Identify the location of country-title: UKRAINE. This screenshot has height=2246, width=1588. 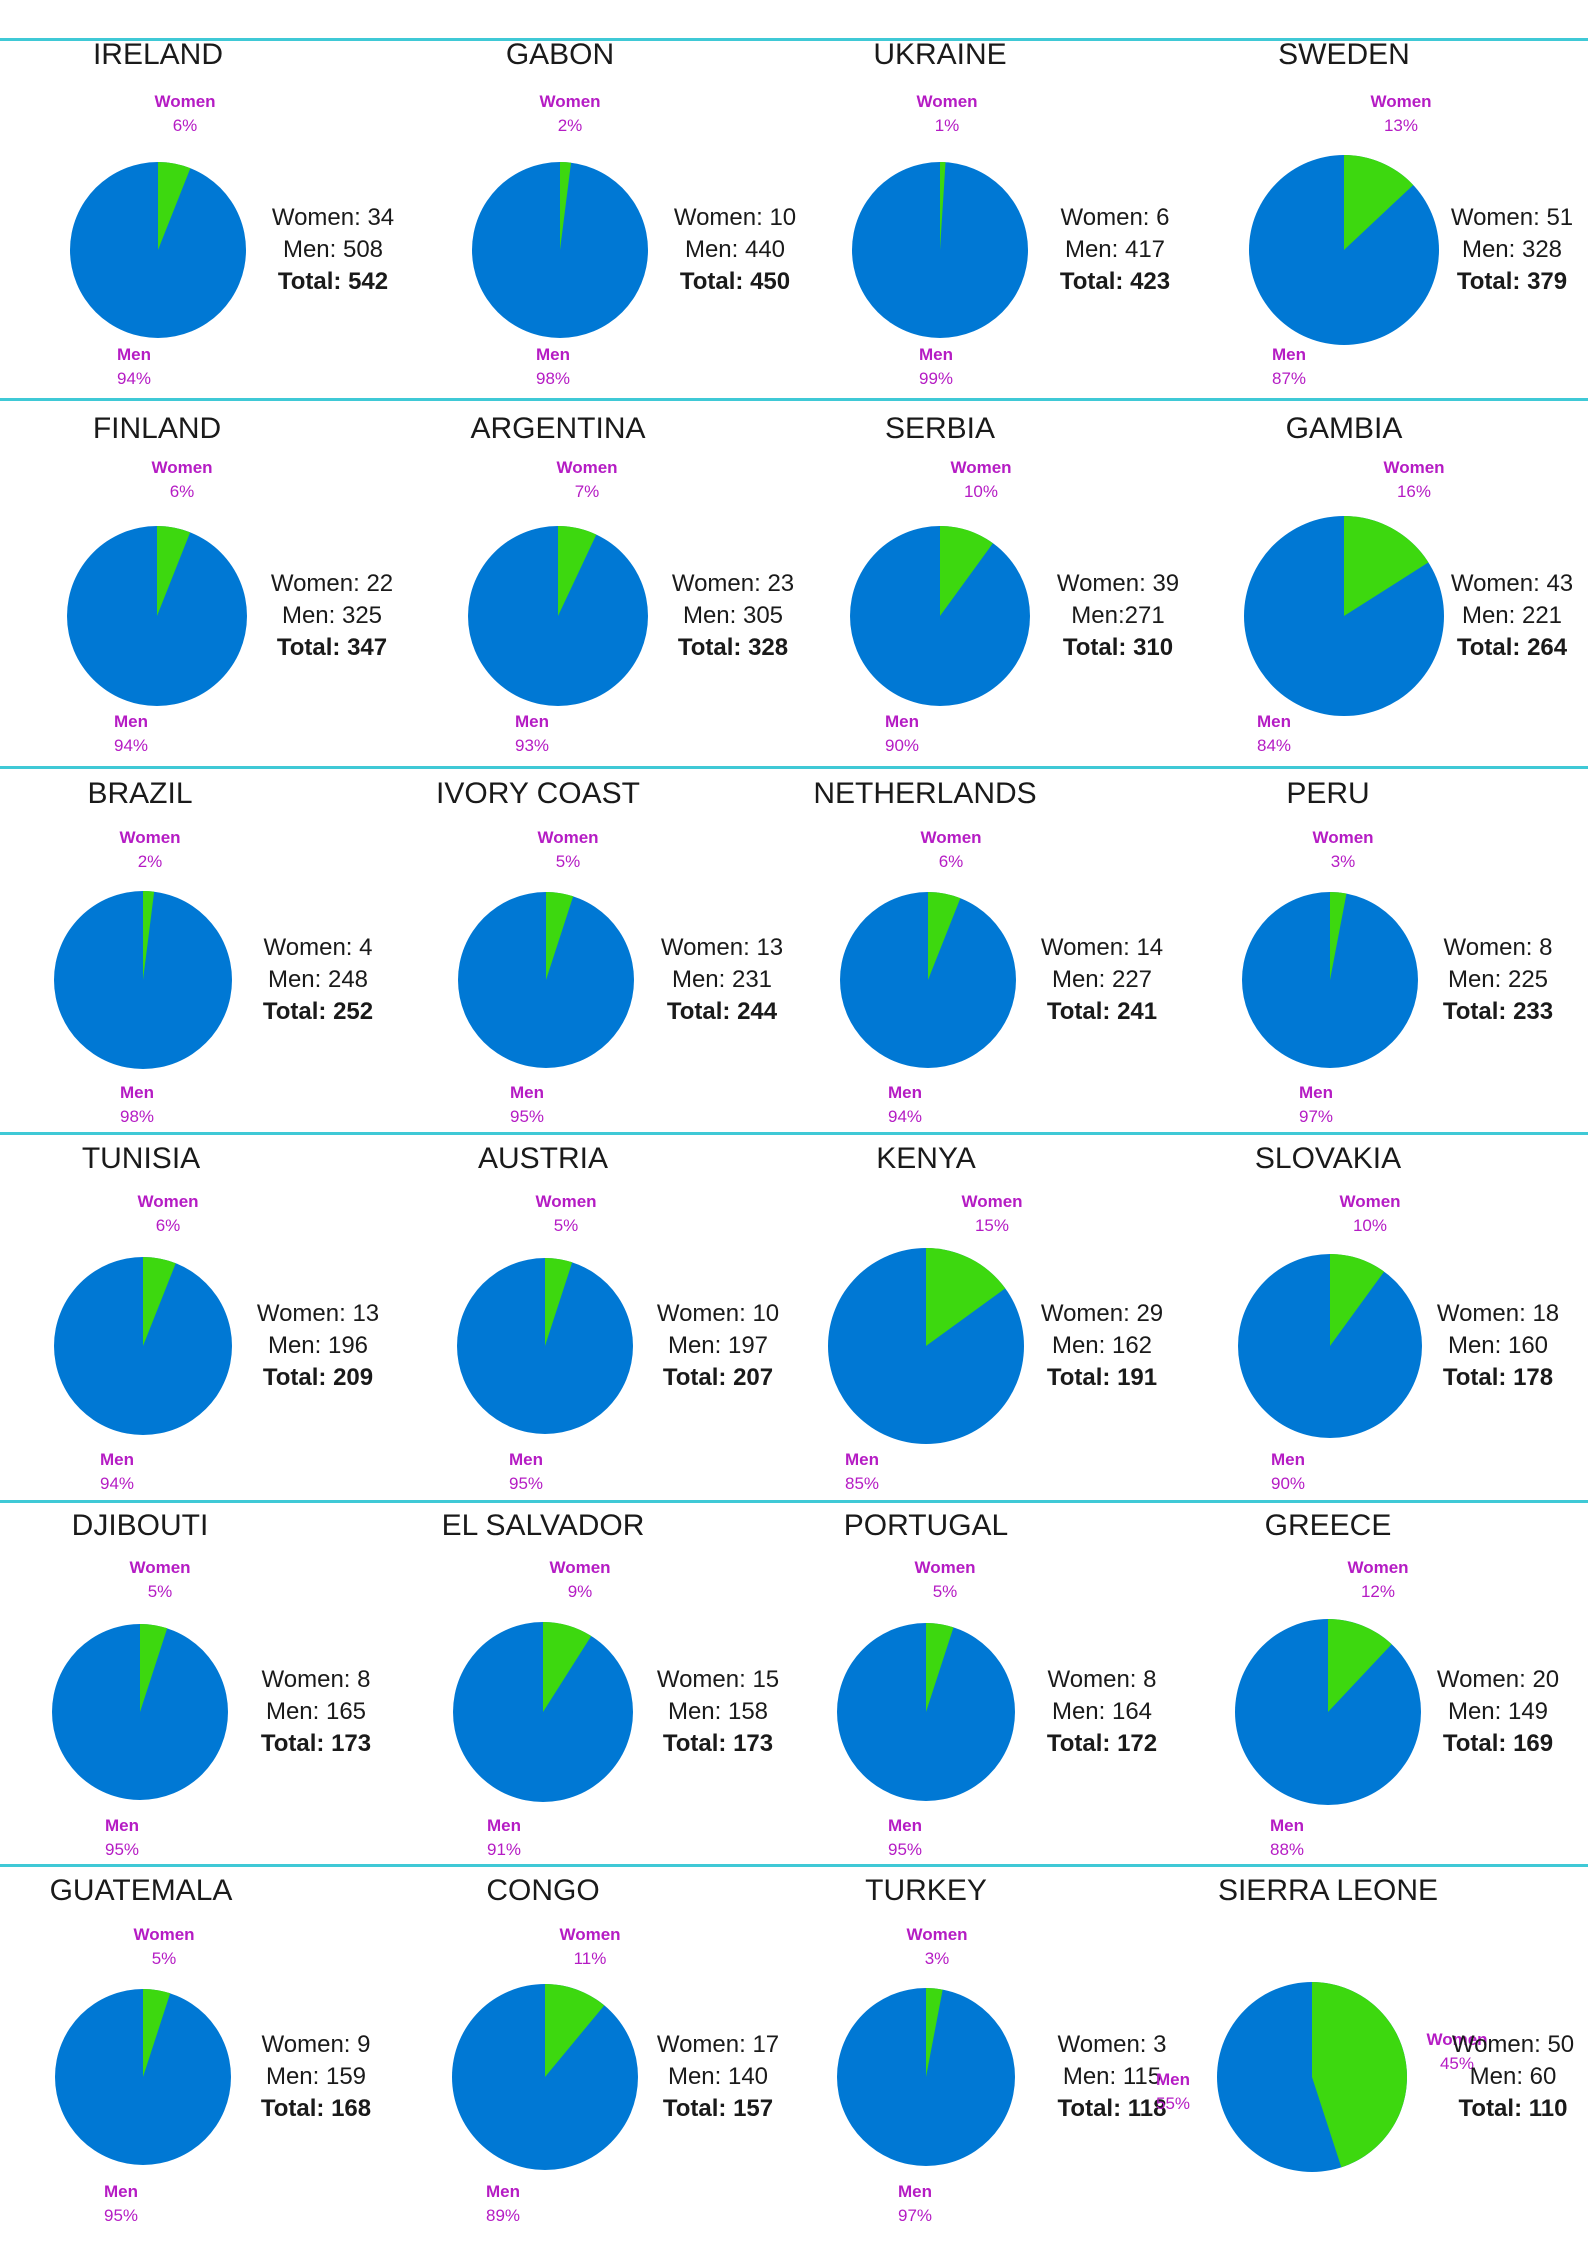
(940, 54).